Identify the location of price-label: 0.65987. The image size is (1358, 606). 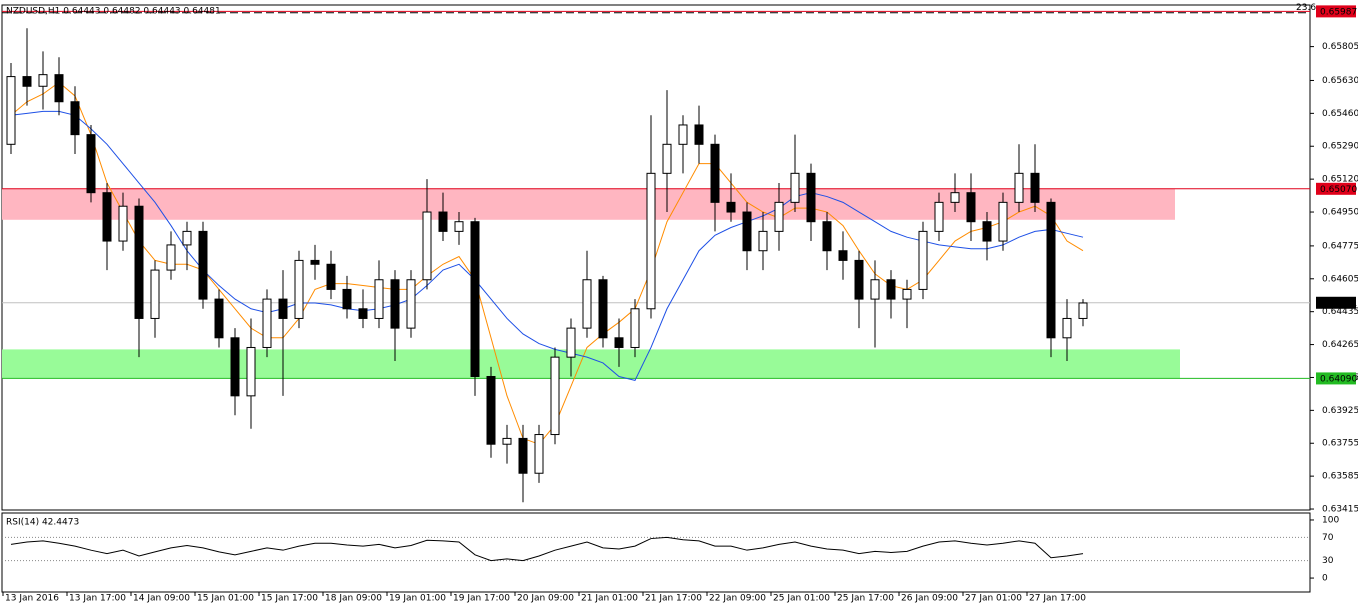
(1338, 12).